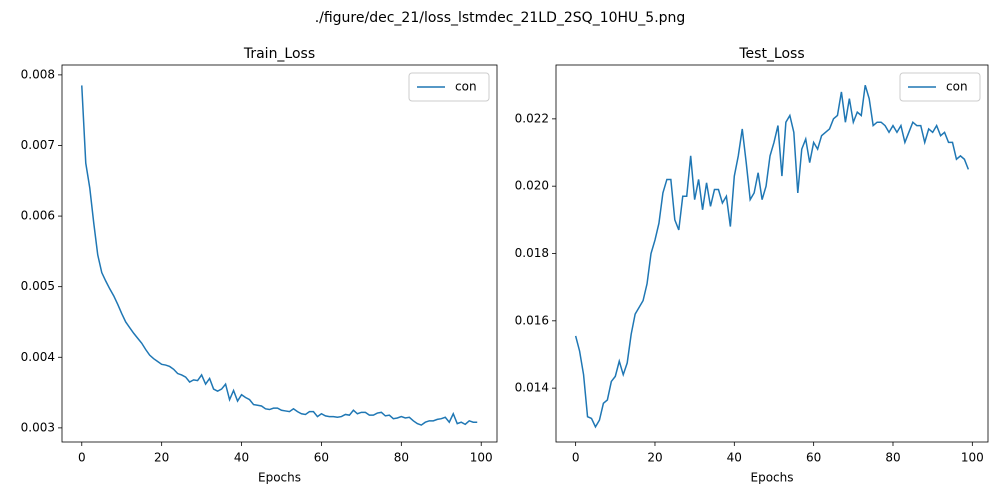  What do you see at coordinates (532, 388) in the screenshot?
I see `y-tick-label: 0.014` at bounding box center [532, 388].